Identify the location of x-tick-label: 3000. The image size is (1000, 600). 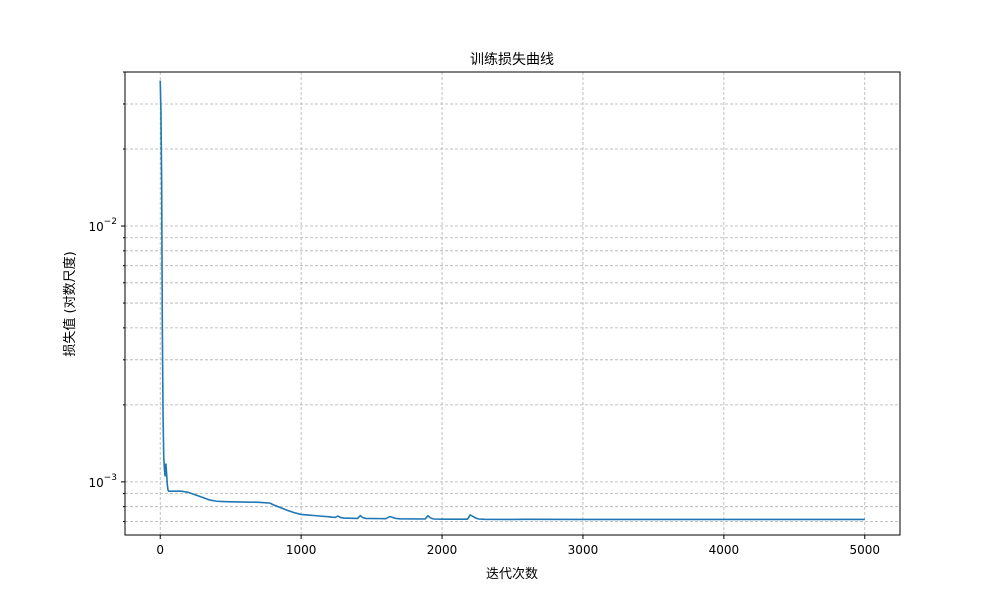
(583, 550).